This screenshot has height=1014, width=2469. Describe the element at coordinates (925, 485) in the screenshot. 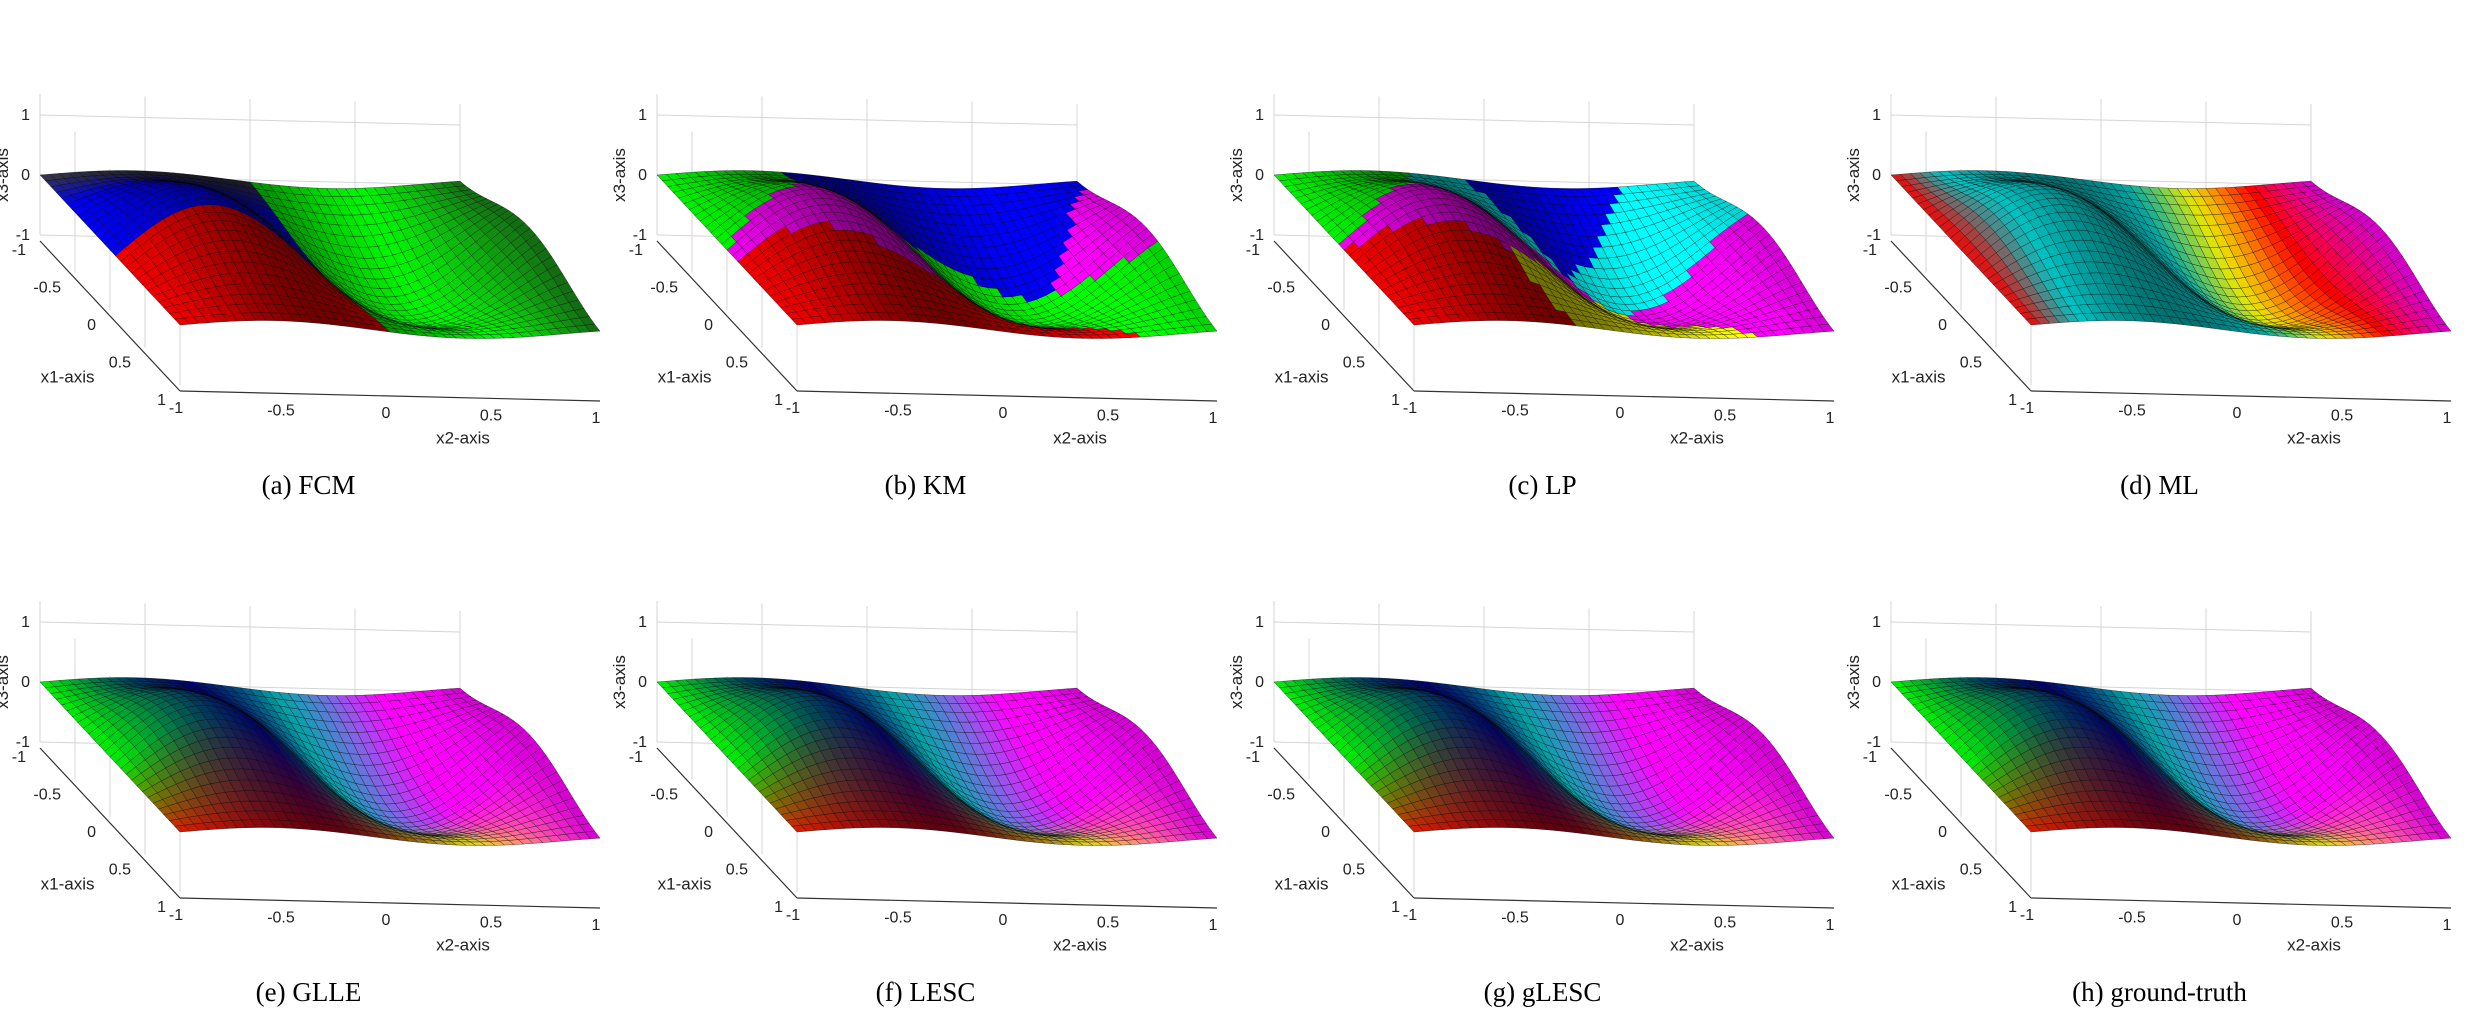

I see `panel-caption: (b) KM` at that location.